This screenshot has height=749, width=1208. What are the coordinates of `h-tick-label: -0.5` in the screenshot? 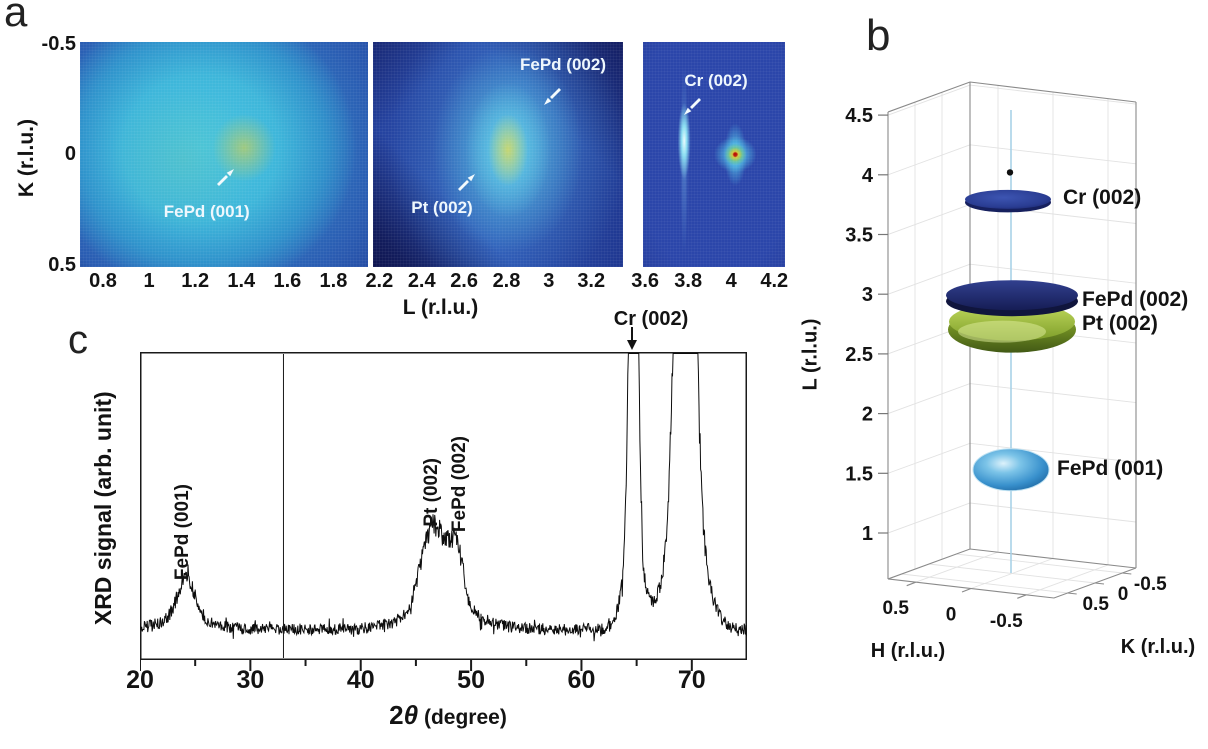 It's located at (1006, 621).